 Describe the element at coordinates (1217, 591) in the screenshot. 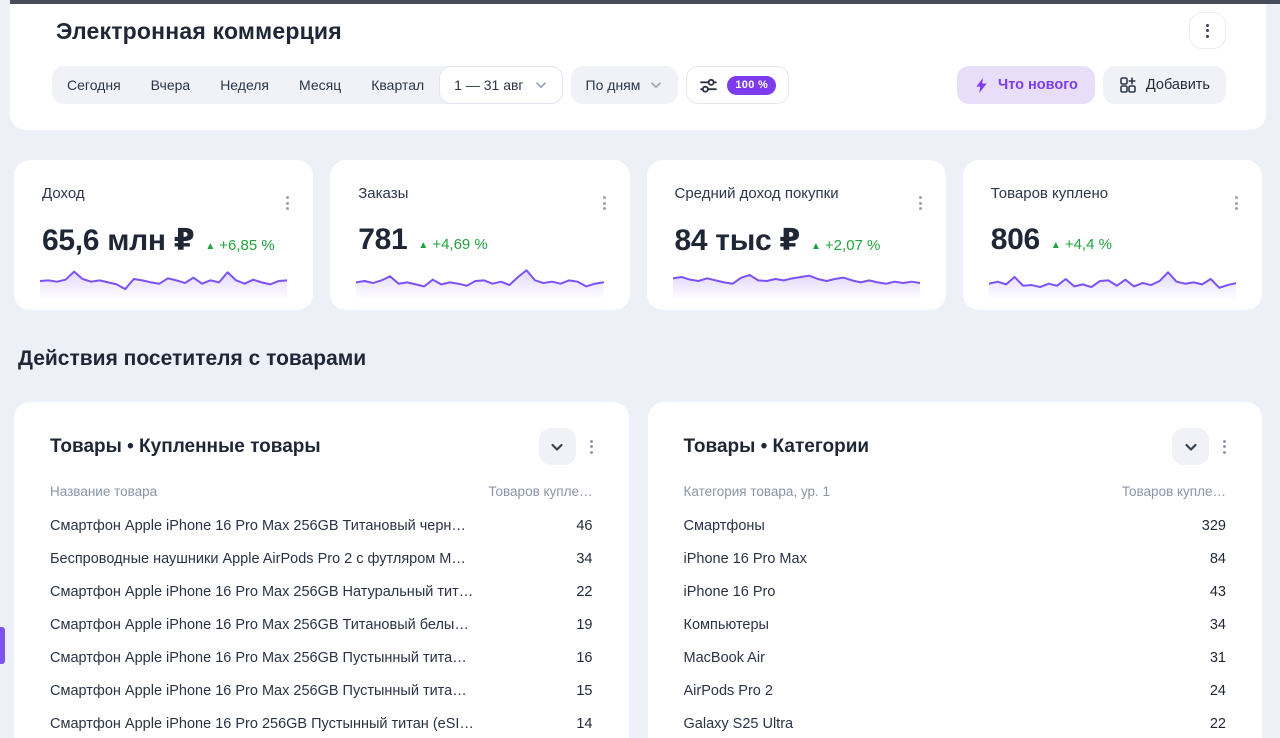

I see `row-value: 43` at that location.